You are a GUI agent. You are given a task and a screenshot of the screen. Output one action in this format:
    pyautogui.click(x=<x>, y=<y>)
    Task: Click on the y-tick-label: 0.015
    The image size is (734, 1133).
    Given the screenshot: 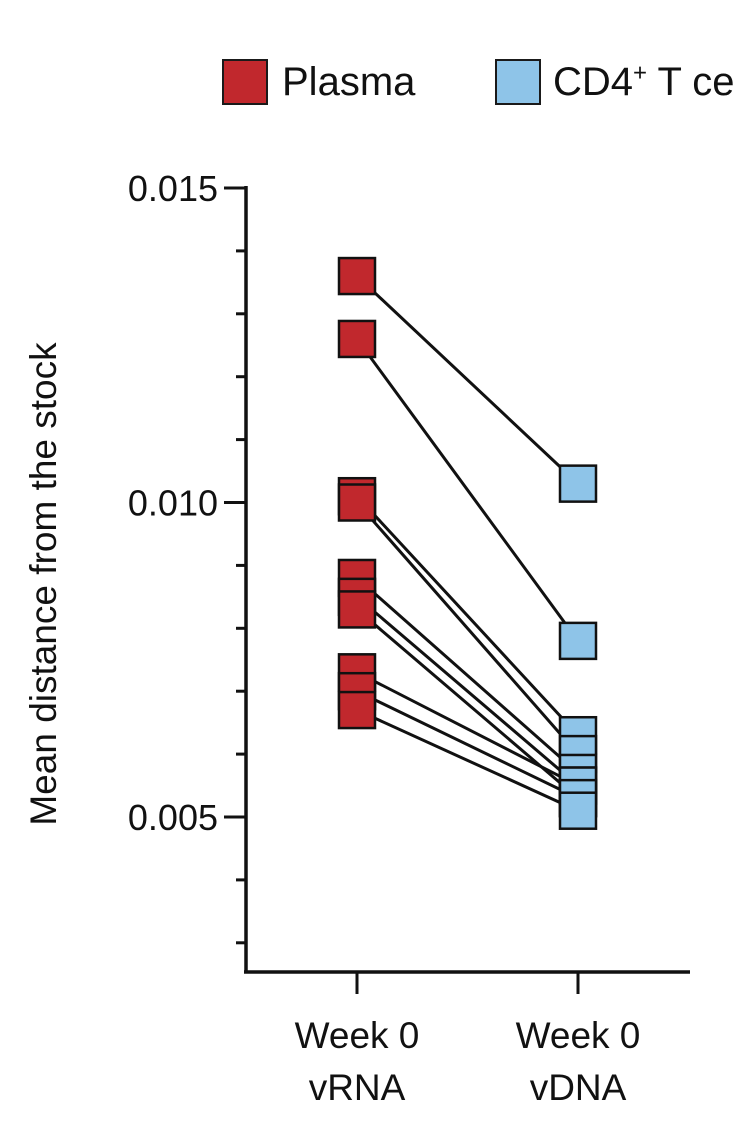 What is the action you would take?
    pyautogui.click(x=173, y=188)
    